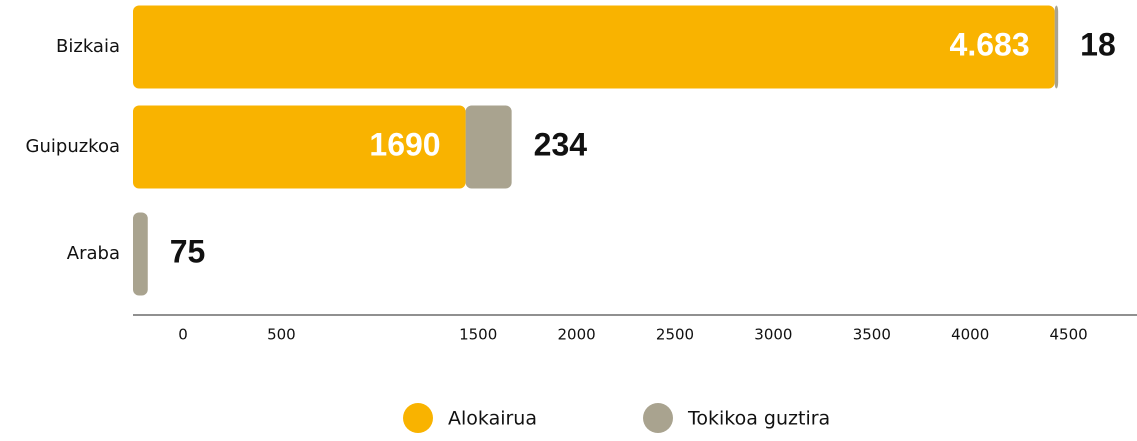 Image resolution: width=1137 pixels, height=441 pixels. What do you see at coordinates (970, 335) in the screenshot?
I see `x-tick-label: 4000` at bounding box center [970, 335].